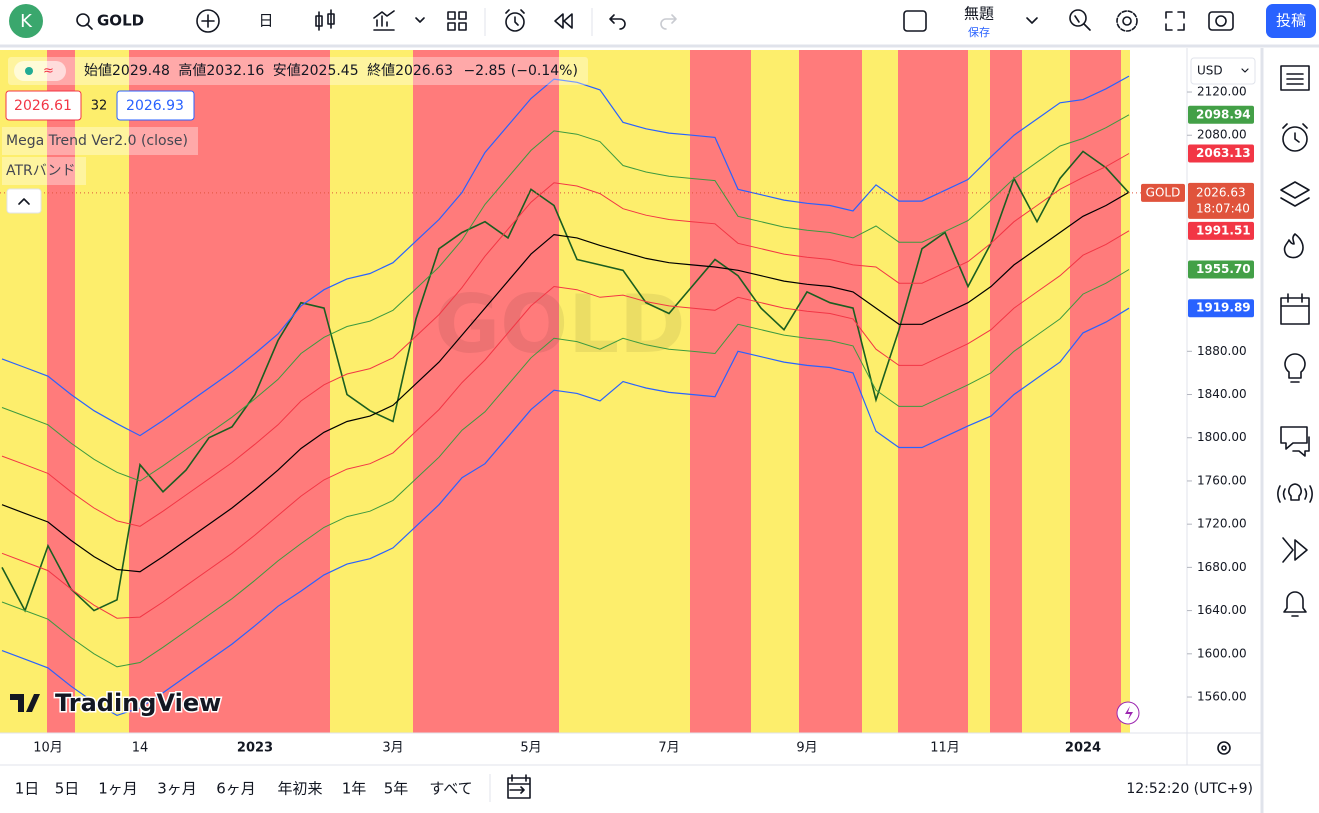  I want to click on avatar, so click(26, 21).